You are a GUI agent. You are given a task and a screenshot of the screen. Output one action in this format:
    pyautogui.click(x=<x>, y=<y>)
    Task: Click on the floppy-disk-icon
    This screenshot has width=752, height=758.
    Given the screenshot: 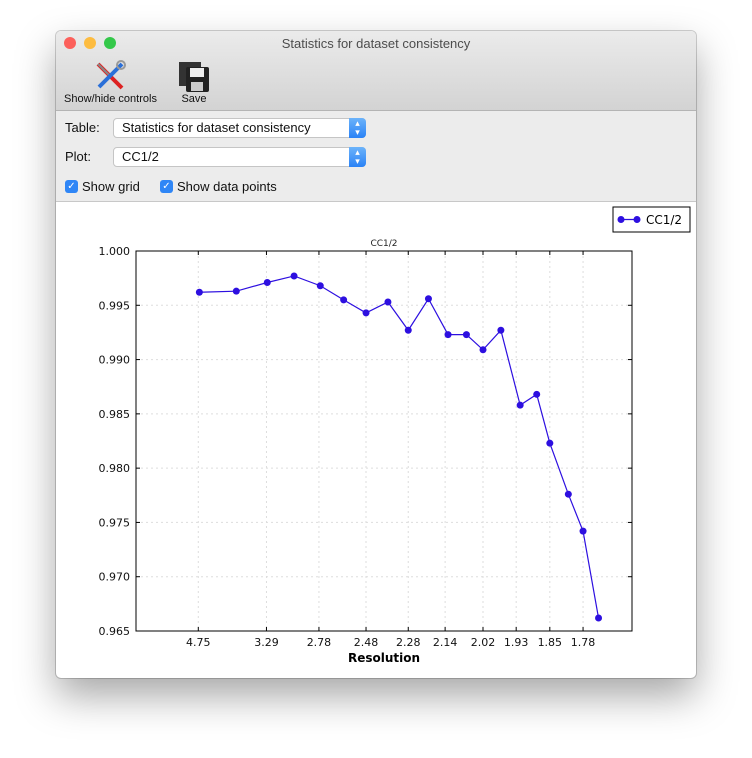 What is the action you would take?
    pyautogui.click(x=194, y=76)
    